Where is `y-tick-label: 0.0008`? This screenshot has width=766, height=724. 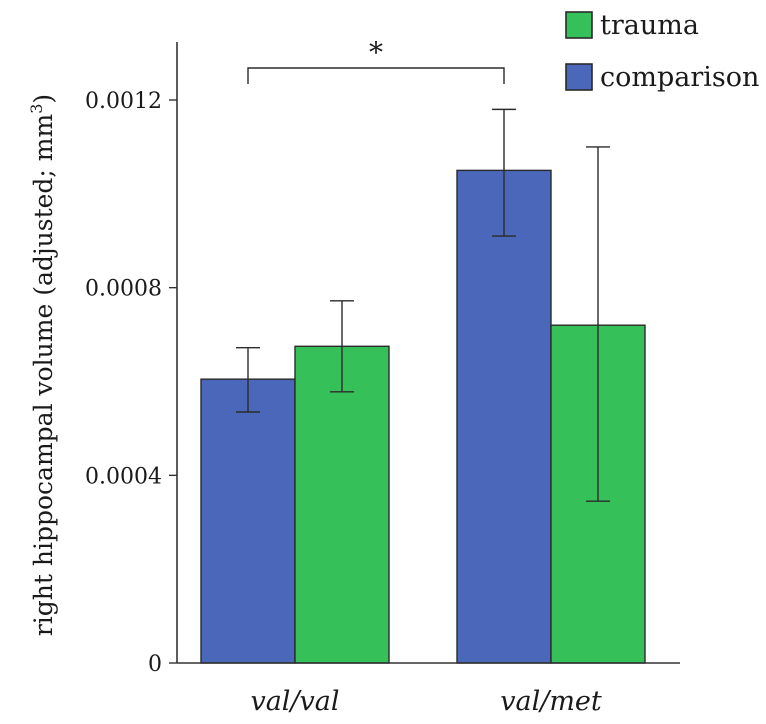 y-tick-label: 0.0008 is located at coordinates (123, 289).